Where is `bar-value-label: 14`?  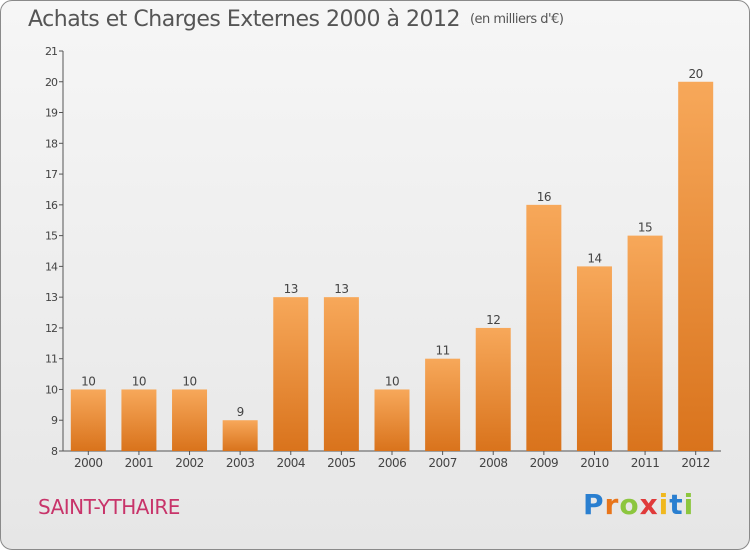 bar-value-label: 14 is located at coordinates (594, 258).